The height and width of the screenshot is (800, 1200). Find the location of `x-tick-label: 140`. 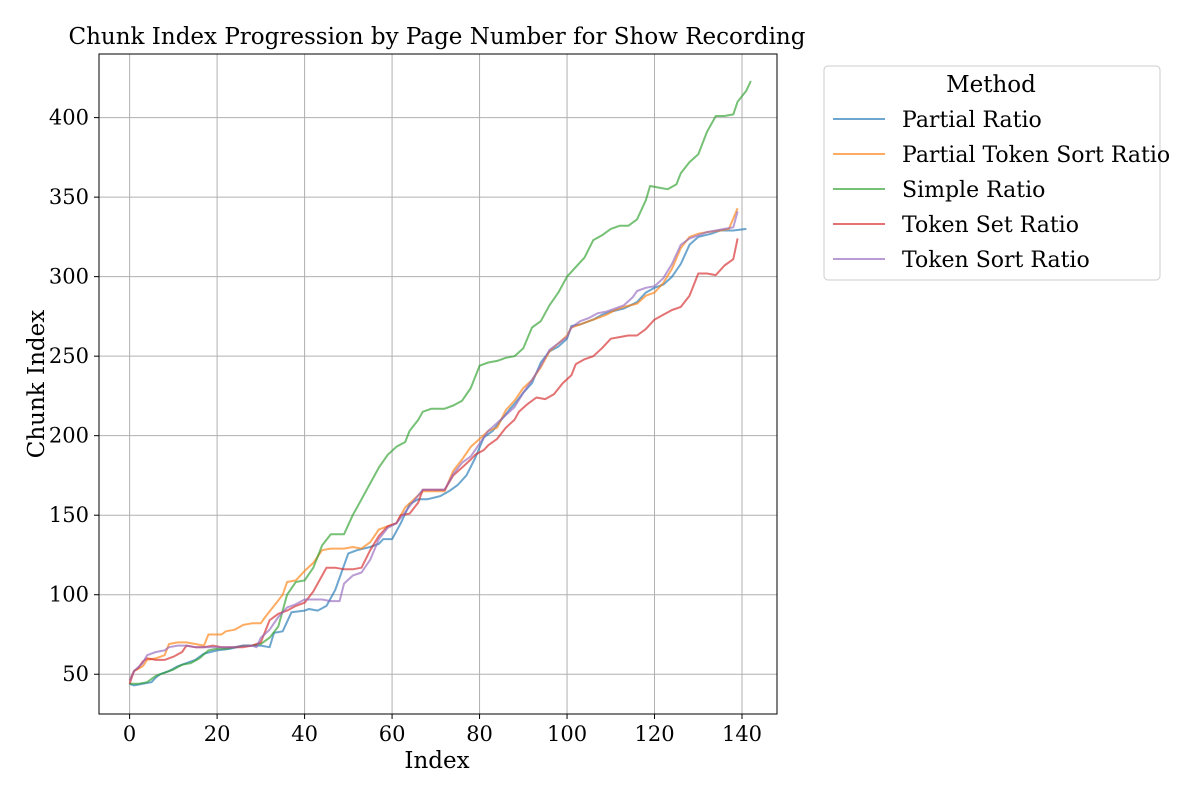

x-tick-label: 140 is located at coordinates (742, 734).